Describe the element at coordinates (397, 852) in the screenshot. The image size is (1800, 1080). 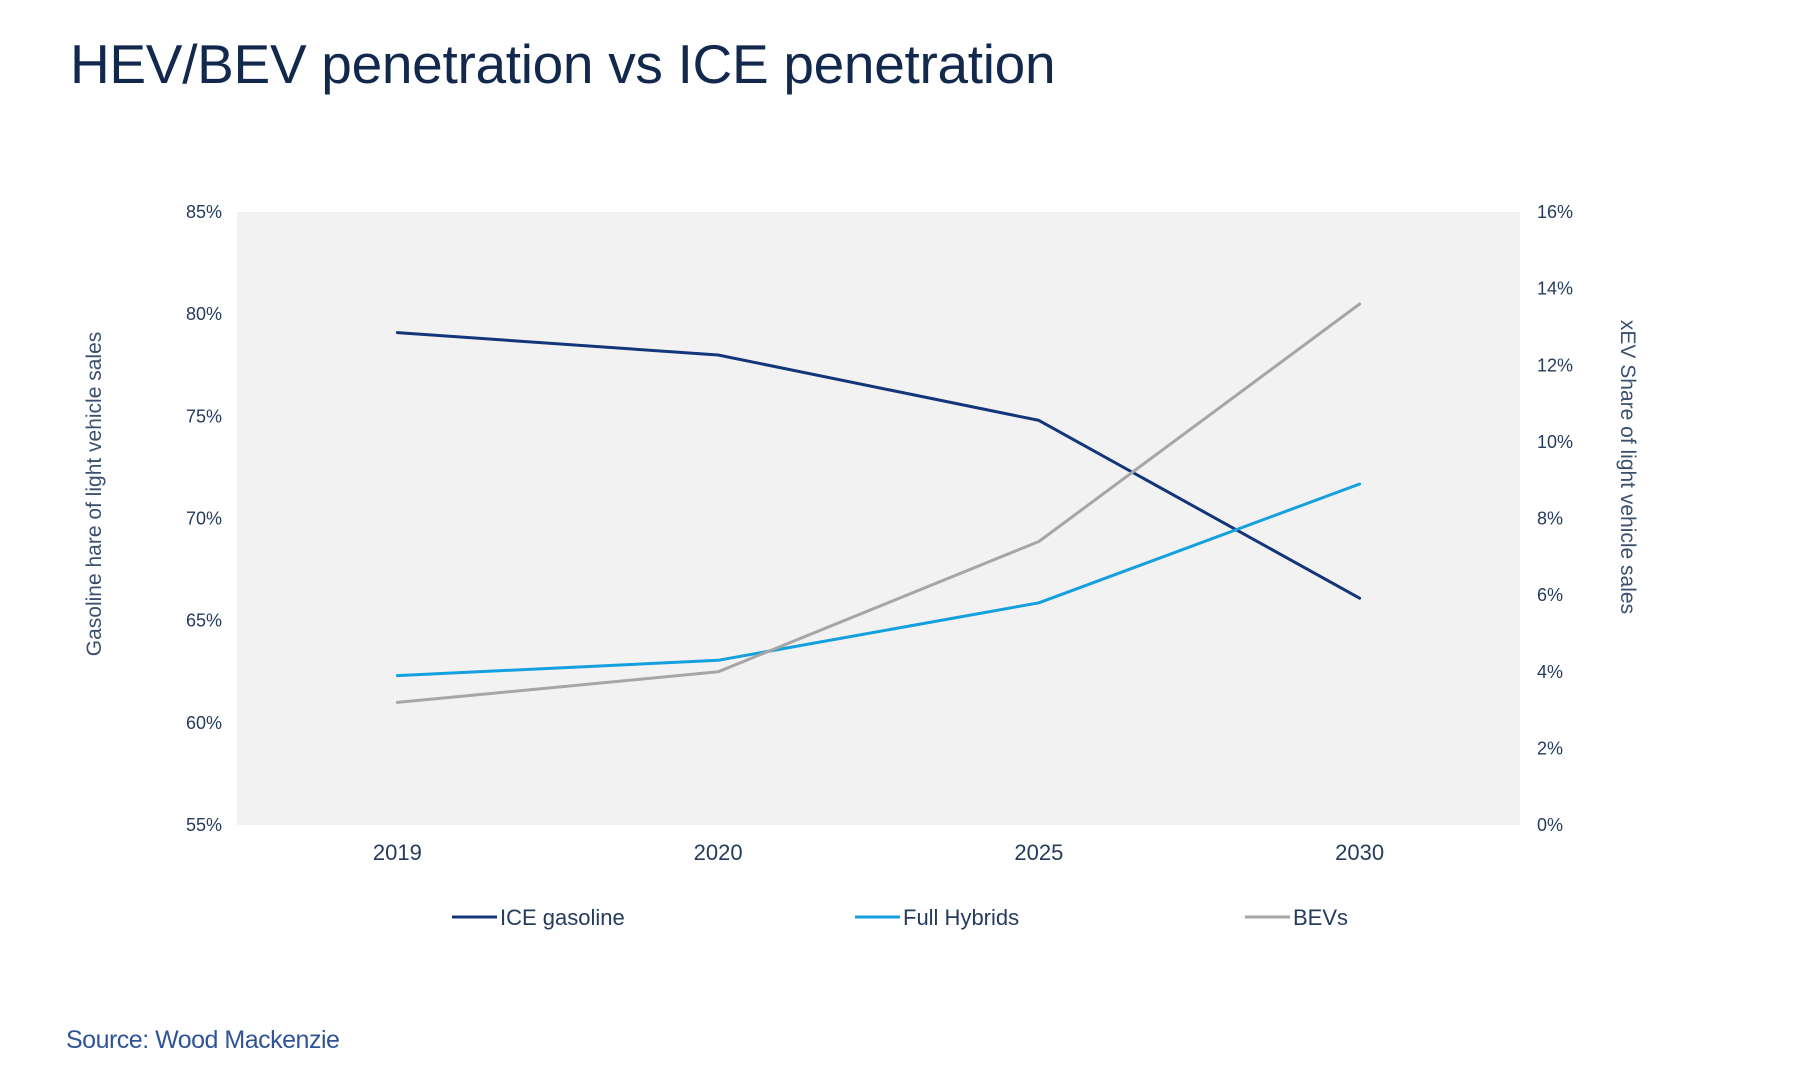
I see `x-tick-label: 2019` at that location.